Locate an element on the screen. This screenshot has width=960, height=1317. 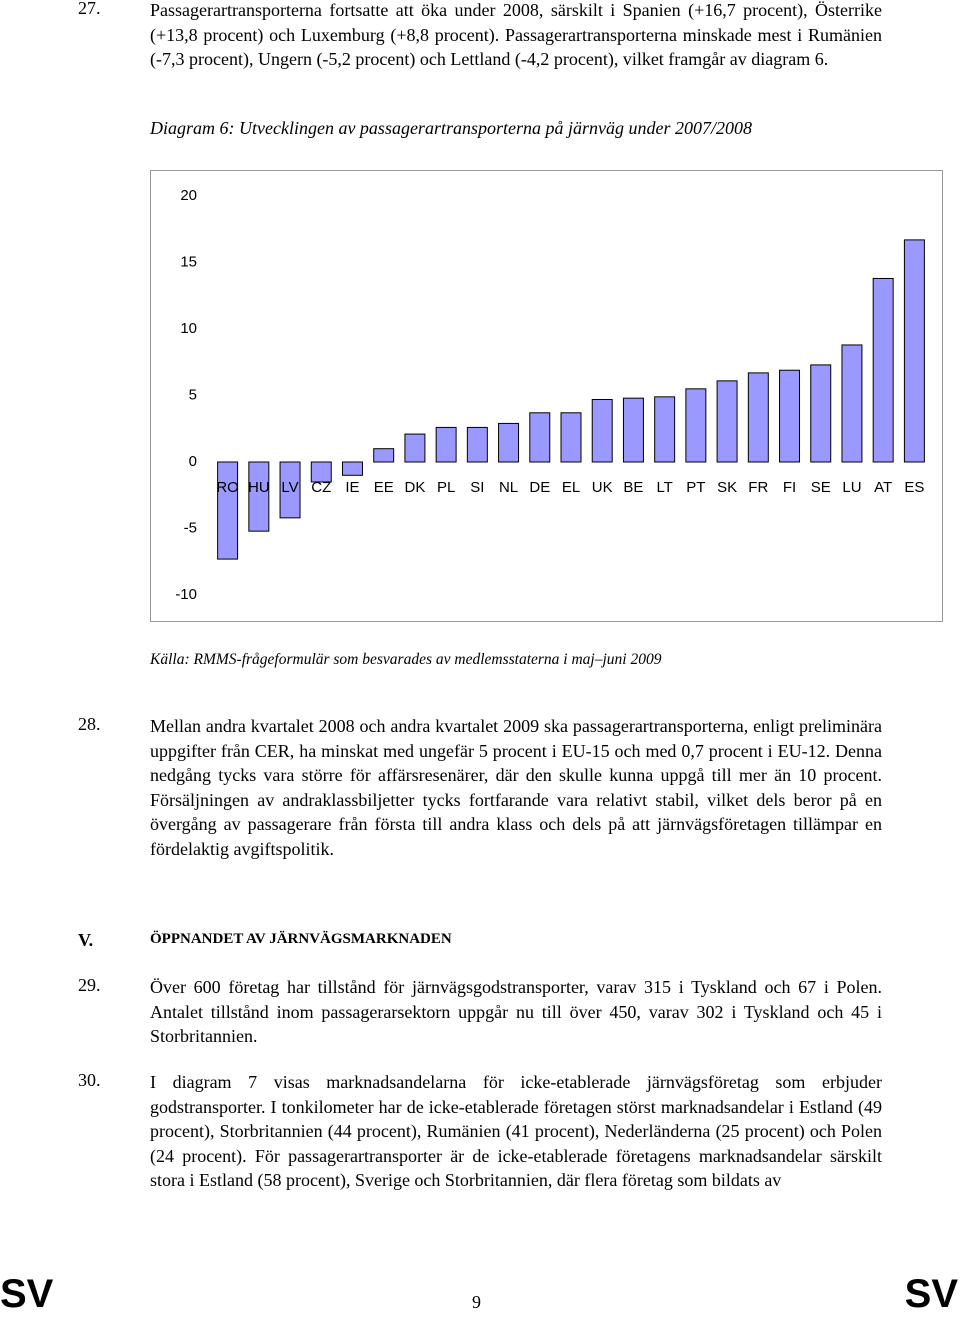
x-tick-label: DE is located at coordinates (539, 487).